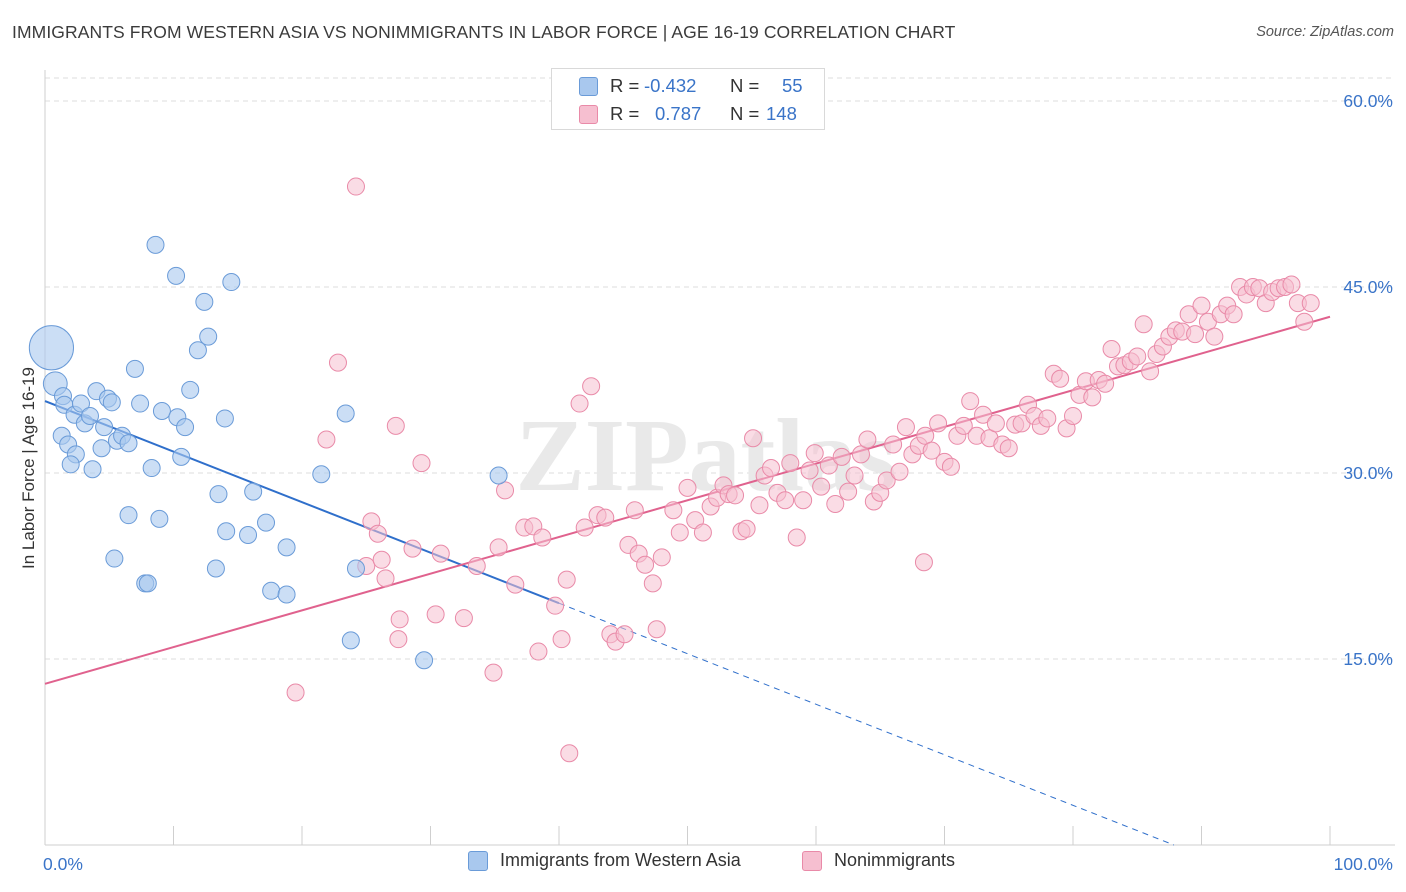 This screenshot has width=1406, height=892. I want to click on stats-legend: R = -0.432 N = 55 R = 0.787 N = 148, so click(688, 99).